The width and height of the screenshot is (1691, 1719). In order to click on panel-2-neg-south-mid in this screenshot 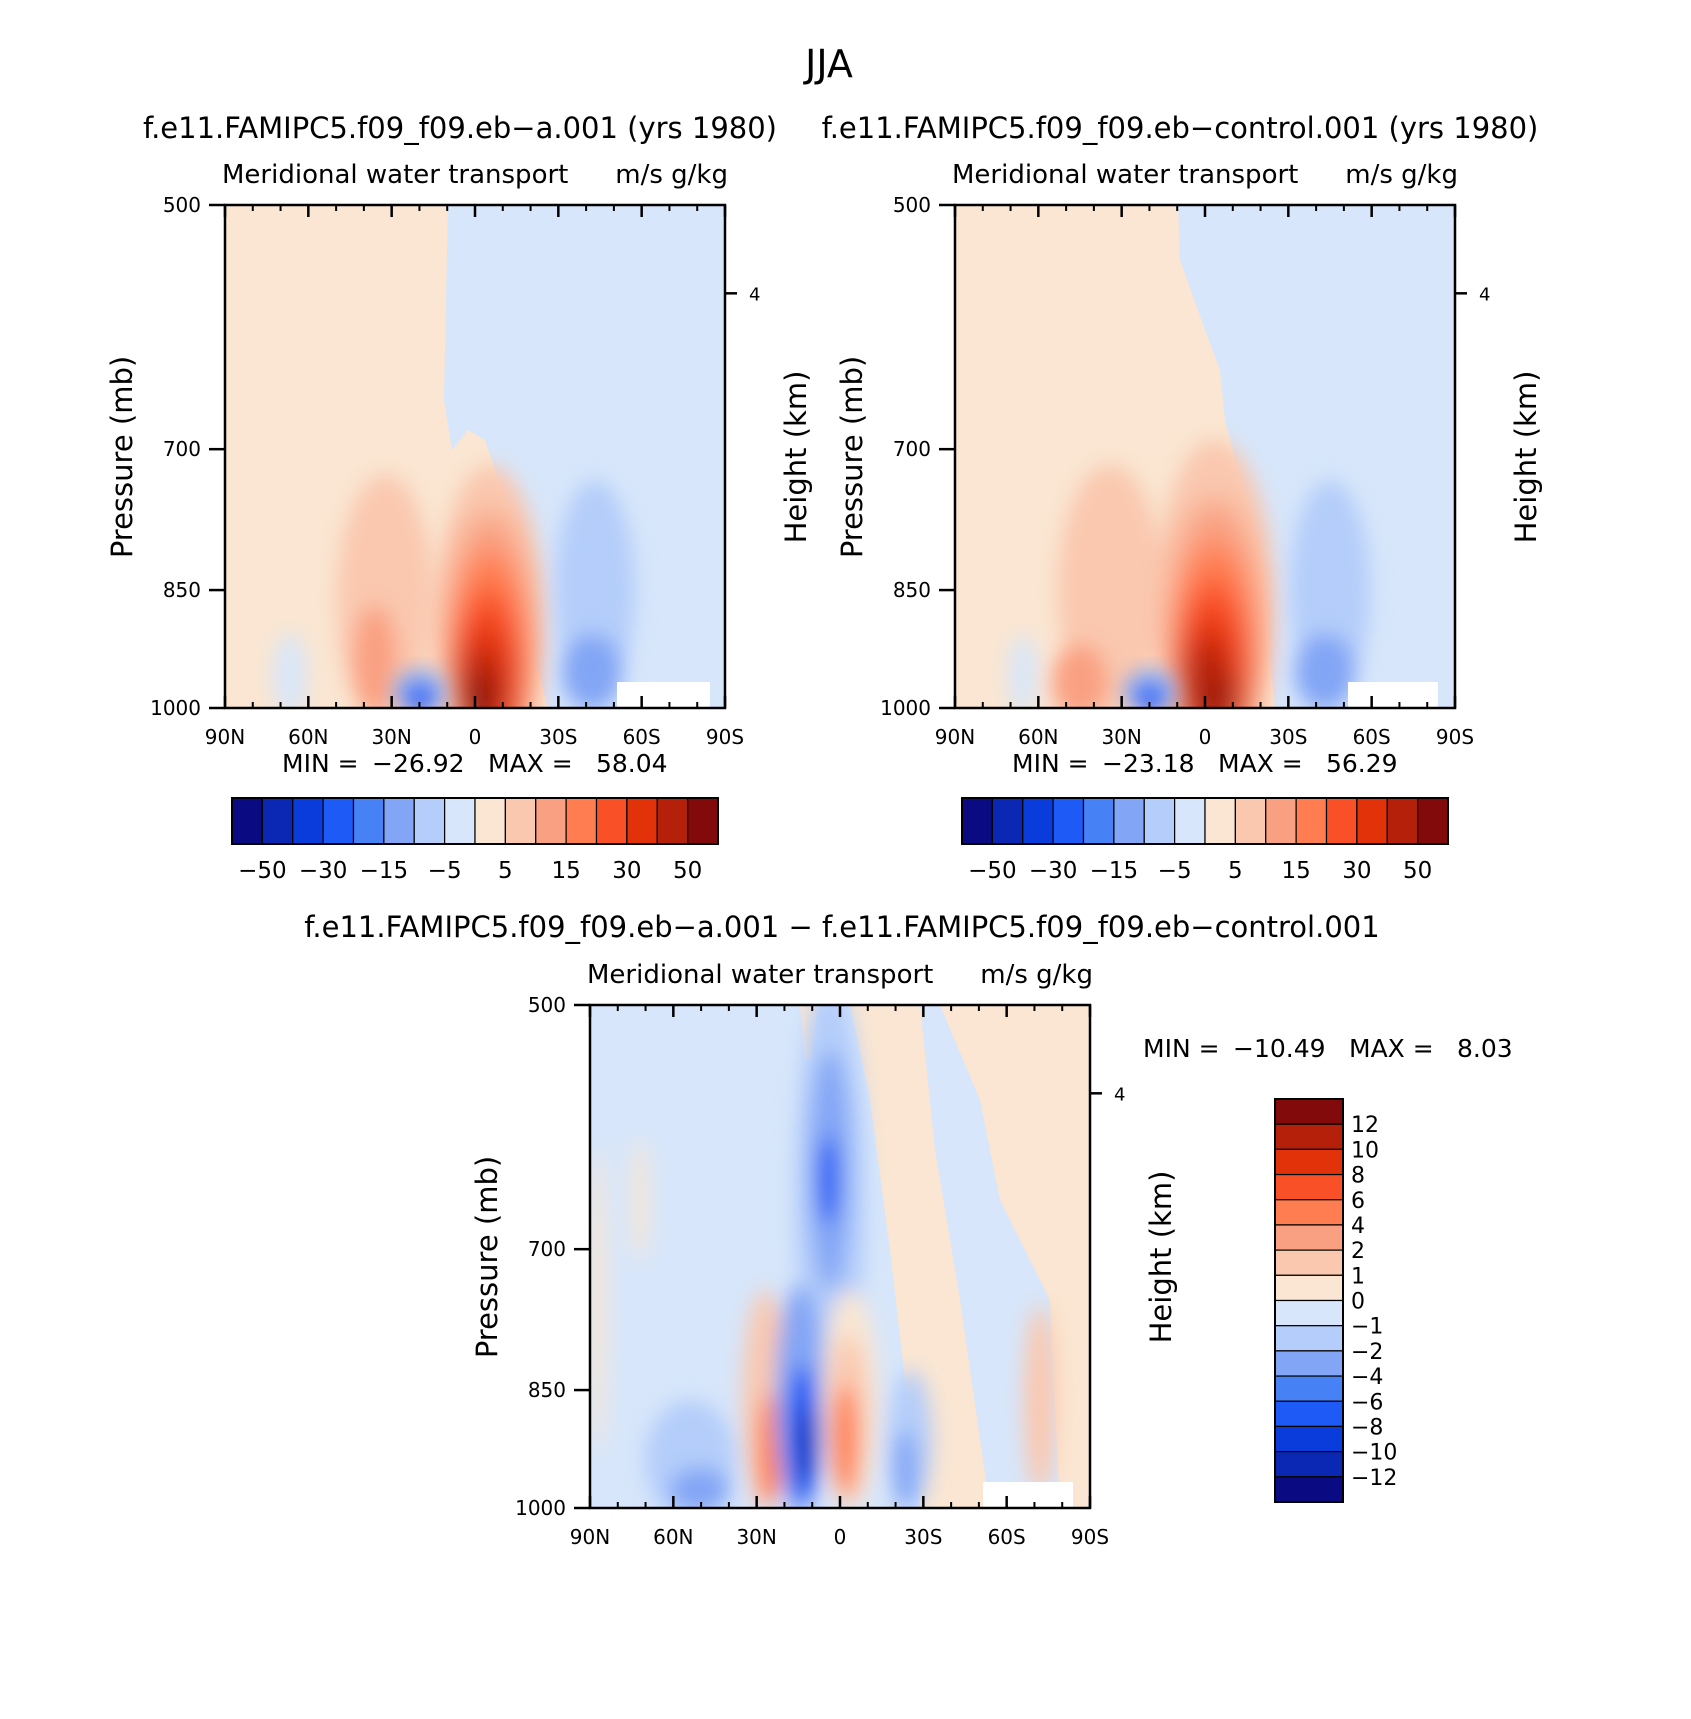, I will do `click(1325, 671)`.